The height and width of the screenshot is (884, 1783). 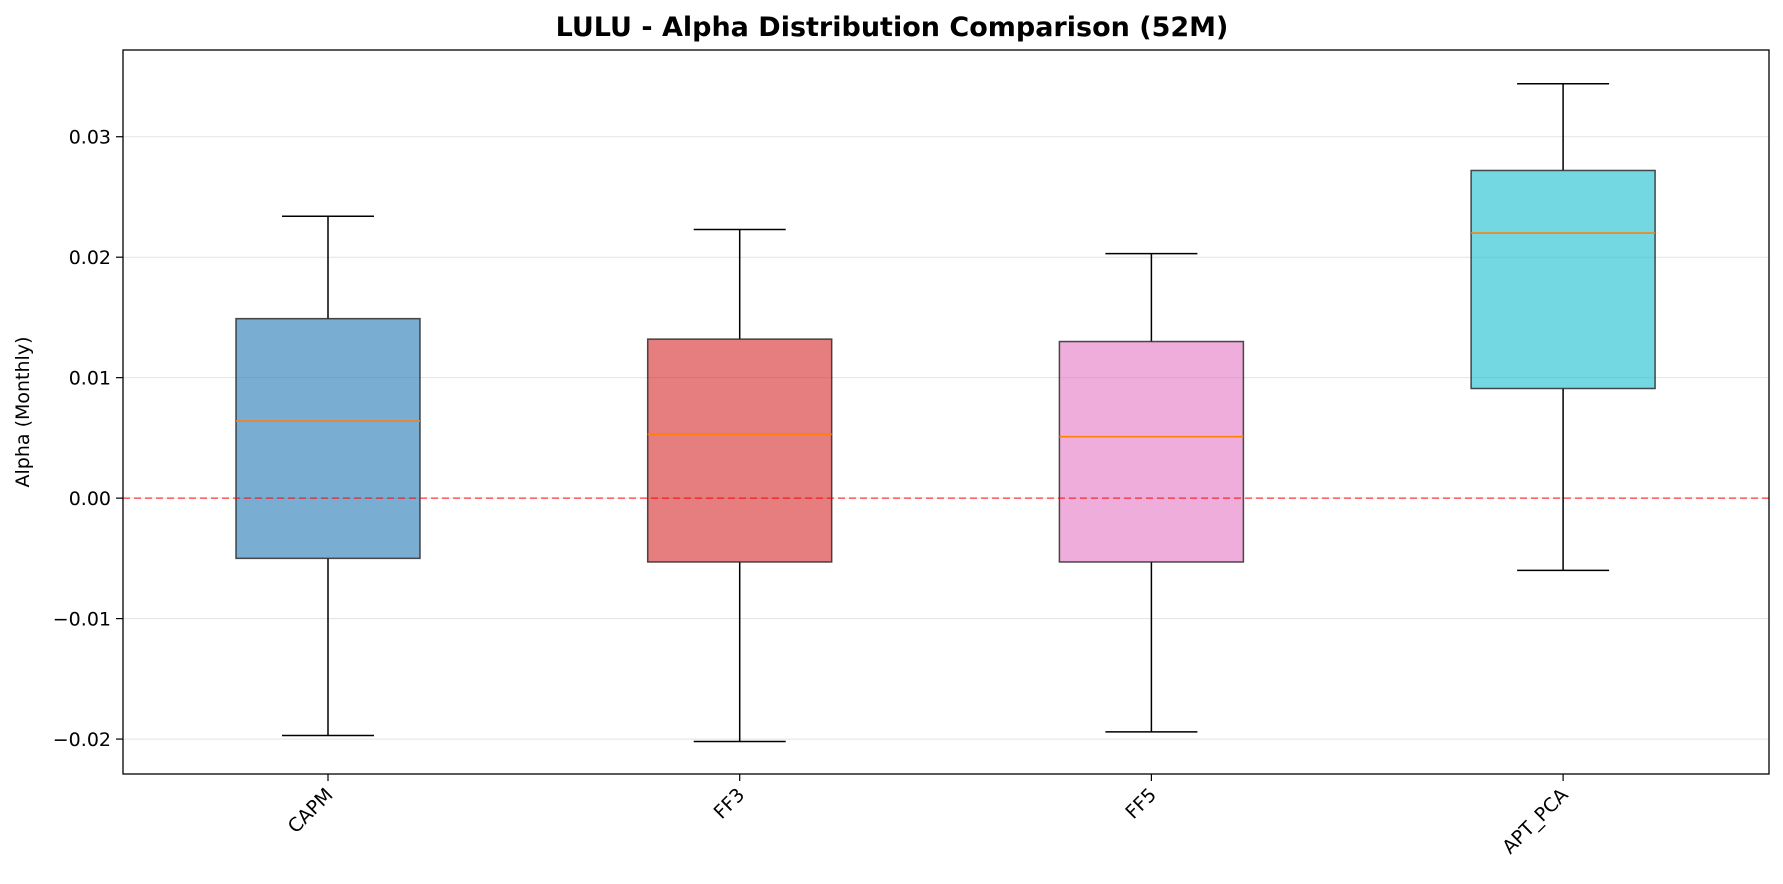 What do you see at coordinates (90, 379) in the screenshot?
I see `y-tick-label: 0.01` at bounding box center [90, 379].